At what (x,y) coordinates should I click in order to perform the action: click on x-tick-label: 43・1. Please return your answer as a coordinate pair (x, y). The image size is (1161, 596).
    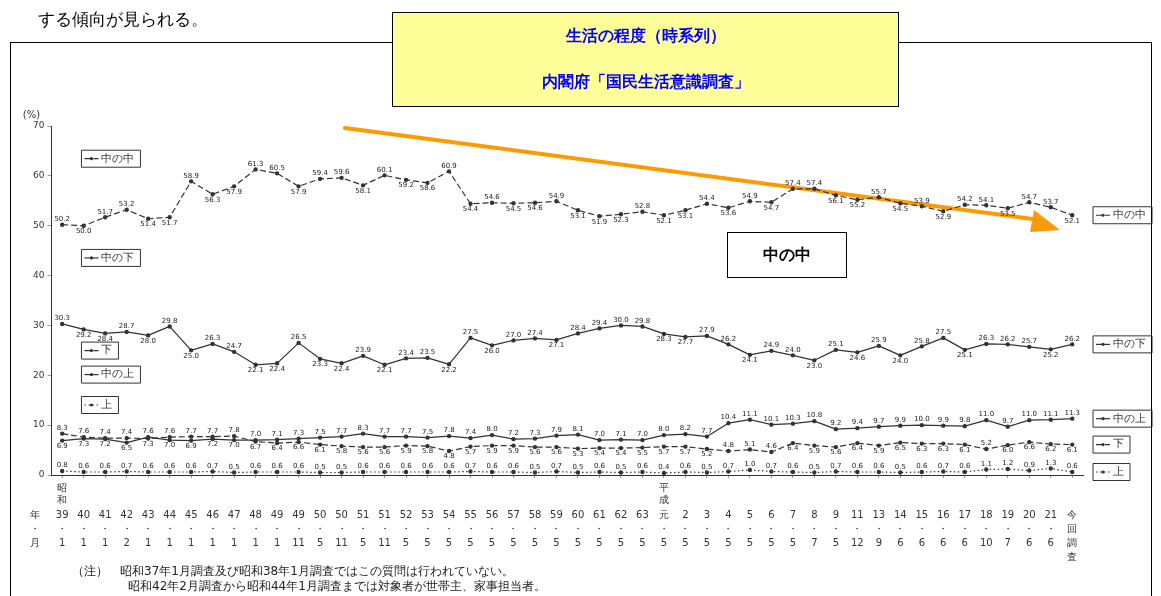
    Looking at the image, I should click on (148, 528).